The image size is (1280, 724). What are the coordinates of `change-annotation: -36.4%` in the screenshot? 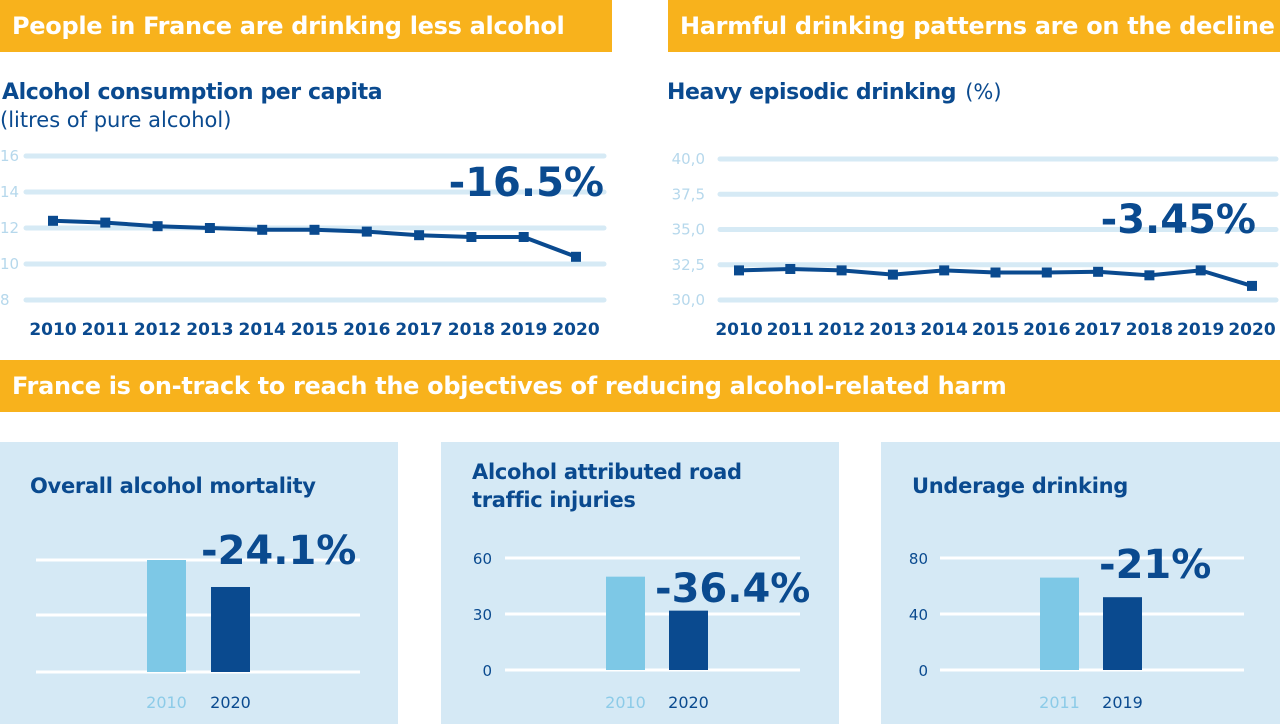 It's located at (732, 589).